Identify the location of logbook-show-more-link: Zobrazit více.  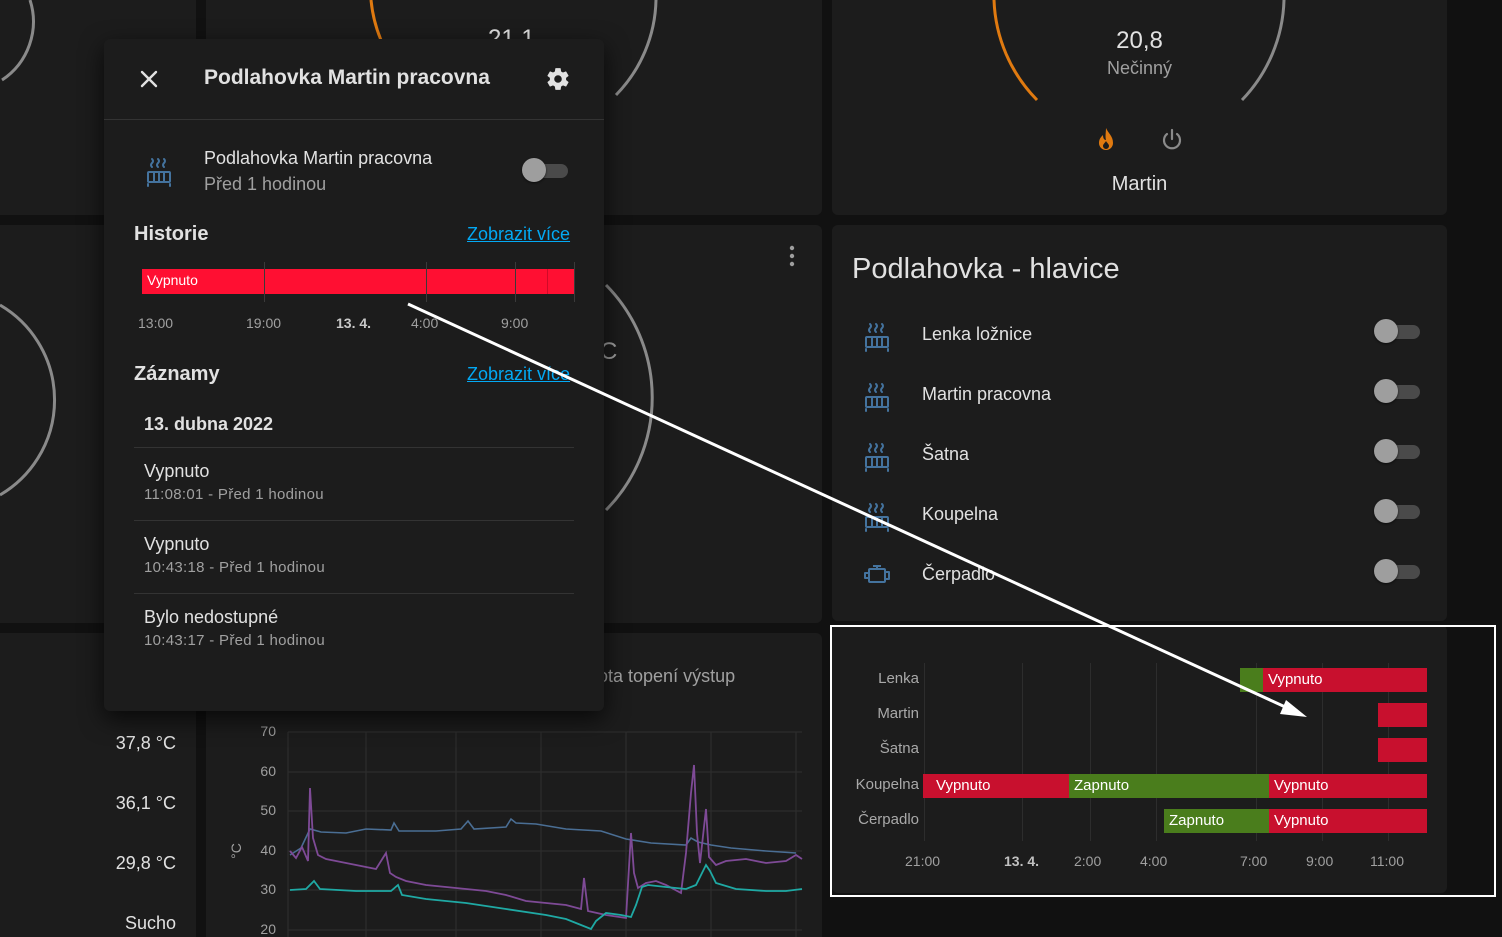
(519, 374).